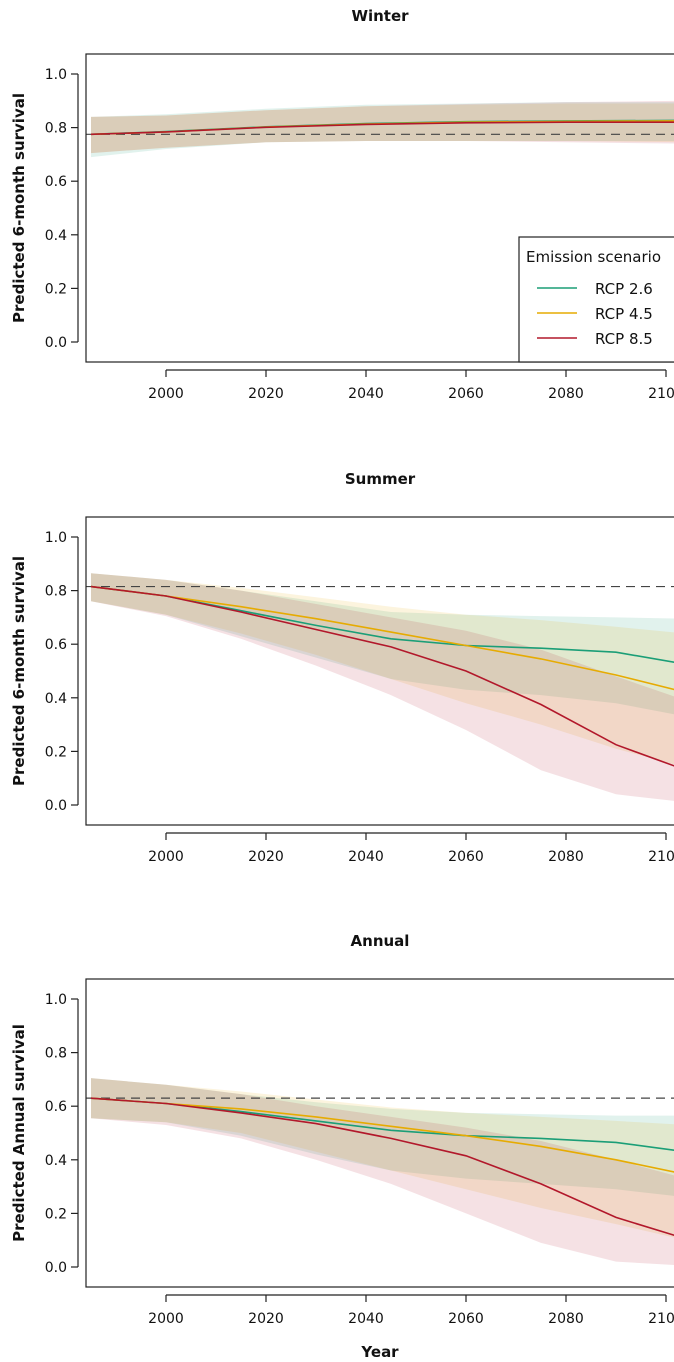 Image resolution: width=674 pixels, height=1362 pixels. What do you see at coordinates (62, 1134) in the screenshot?
I see `y-axis-annual: 0.0 0.2 0.4 0.6 0.8 1.0` at bounding box center [62, 1134].